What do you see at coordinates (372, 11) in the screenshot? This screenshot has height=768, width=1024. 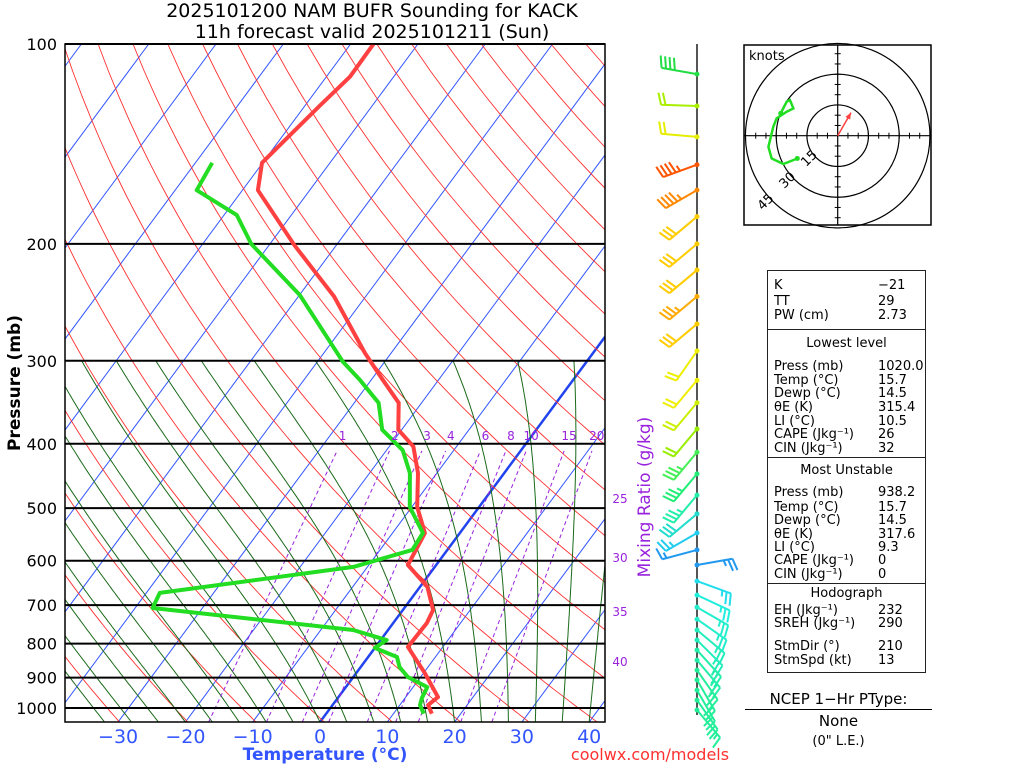 I see `chart-title-line1: 2025101200 NAM BUFR Sounding for KACK` at bounding box center [372, 11].